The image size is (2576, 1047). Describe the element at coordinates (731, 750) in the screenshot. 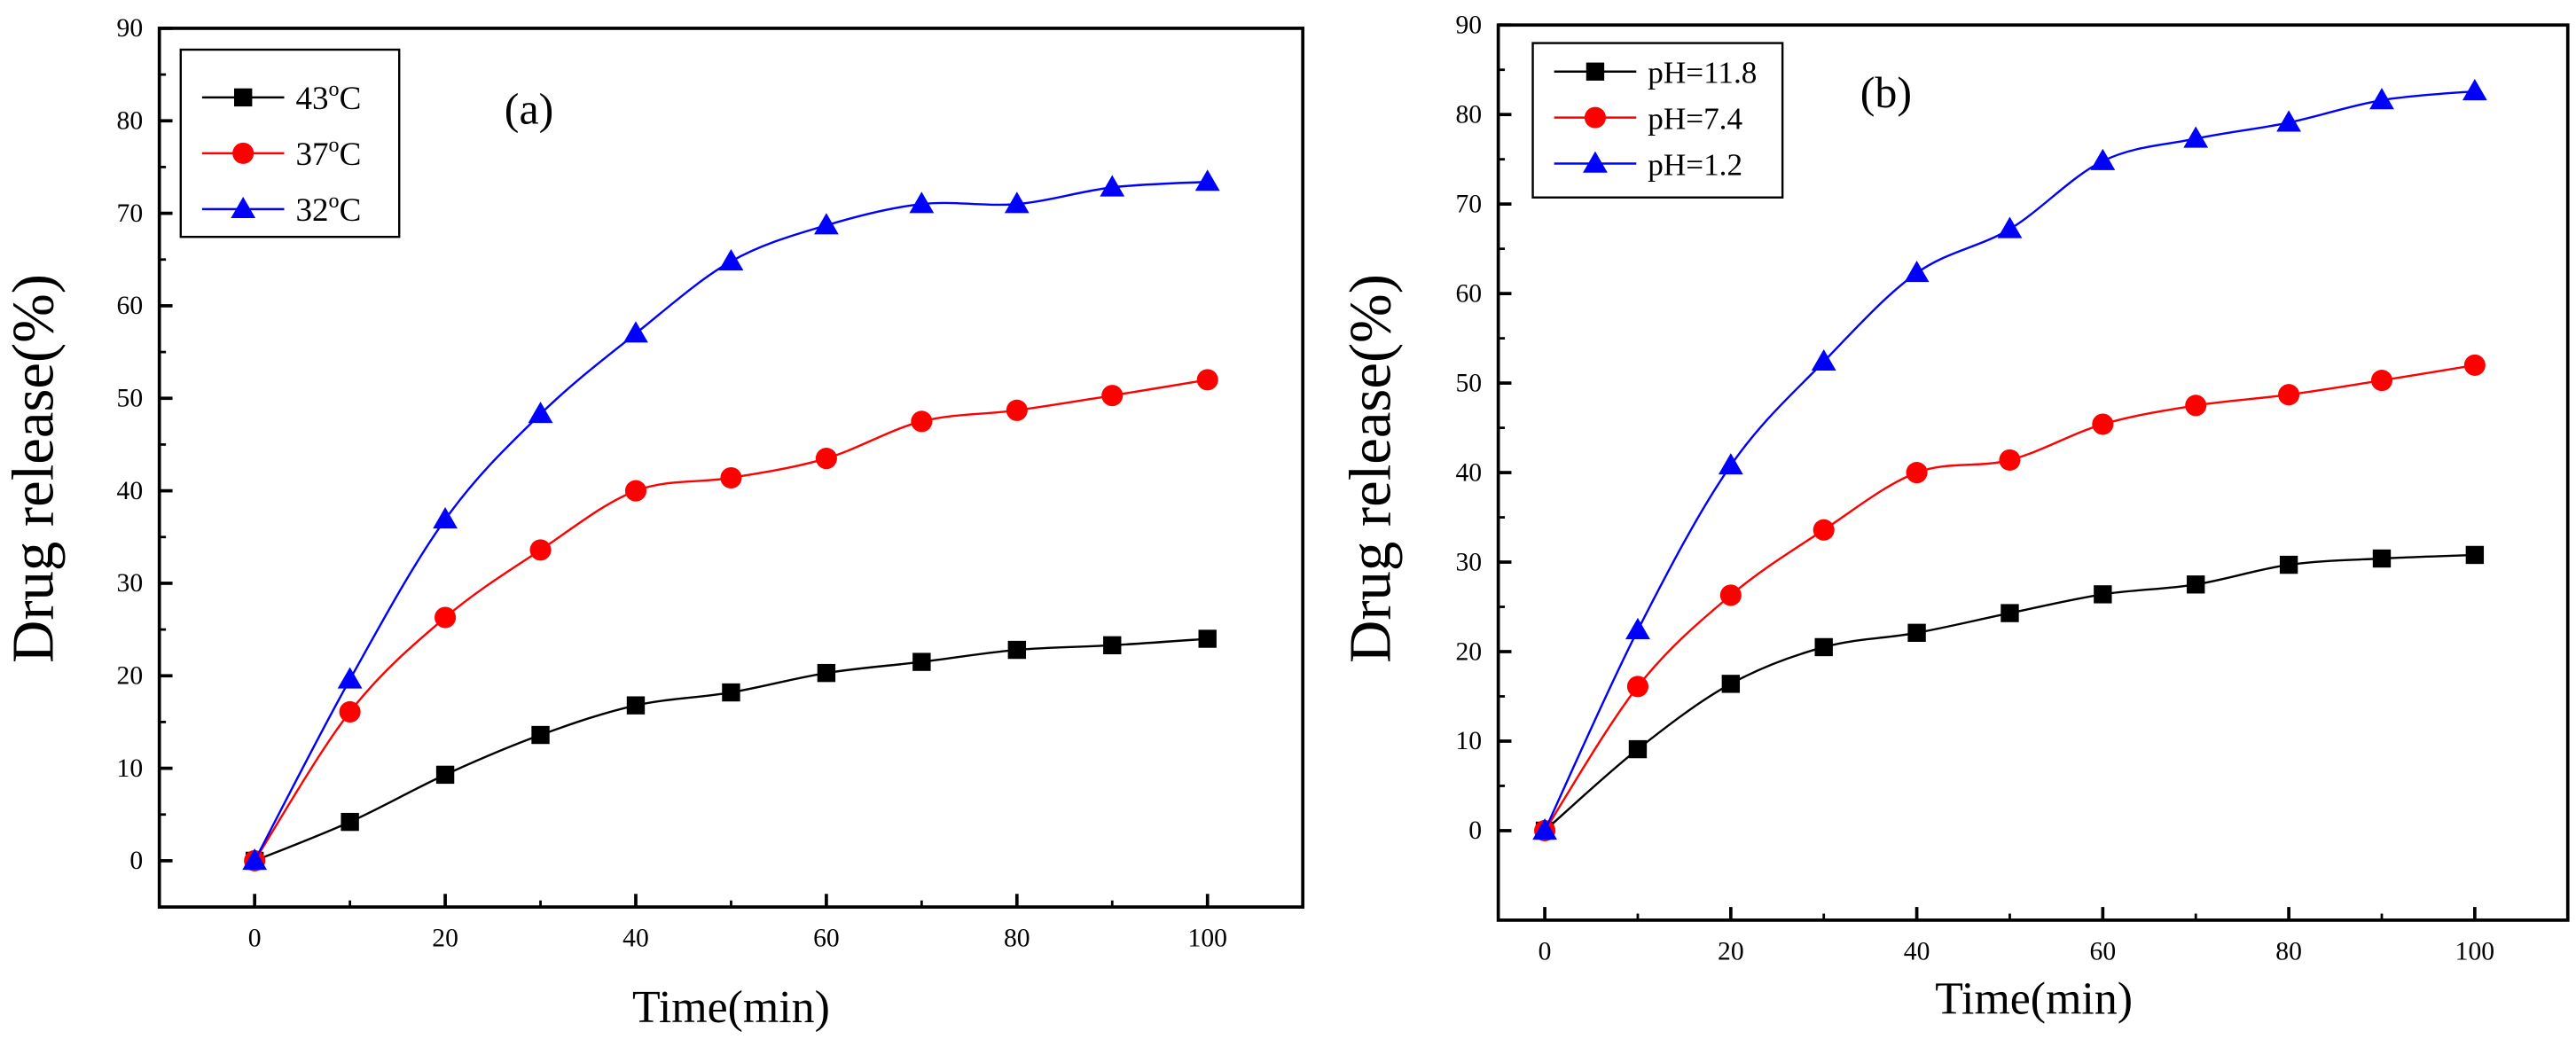

I see `series-line` at that location.